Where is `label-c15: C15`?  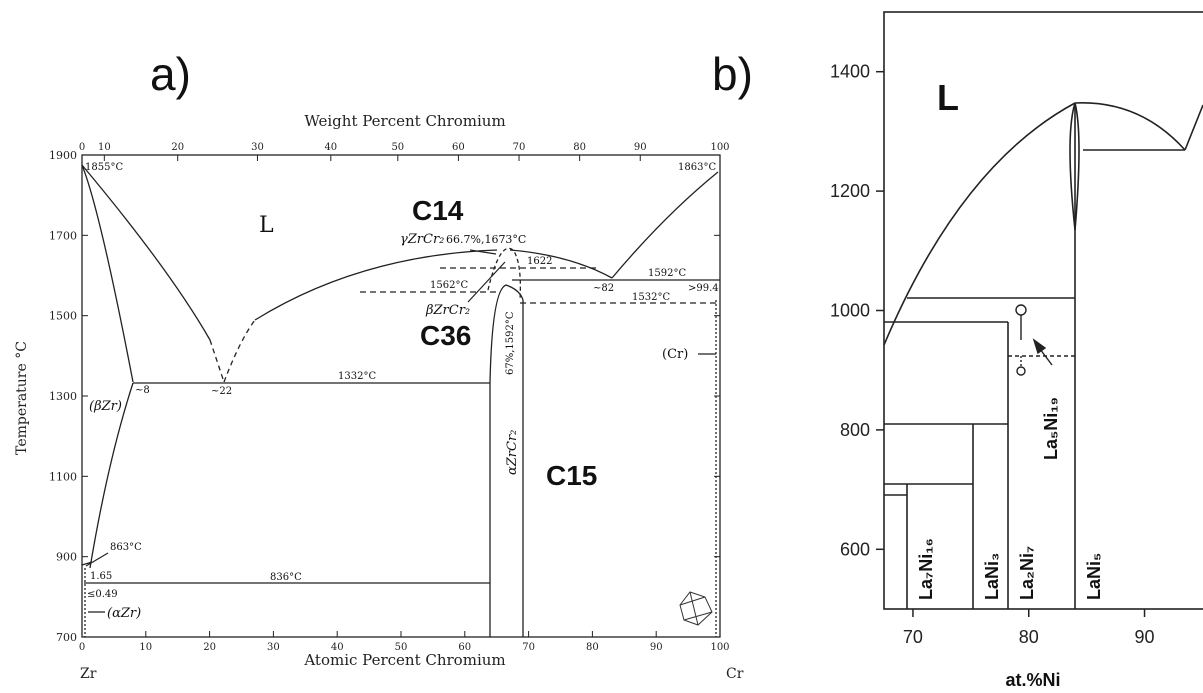 label-c15: C15 is located at coordinates (571, 475).